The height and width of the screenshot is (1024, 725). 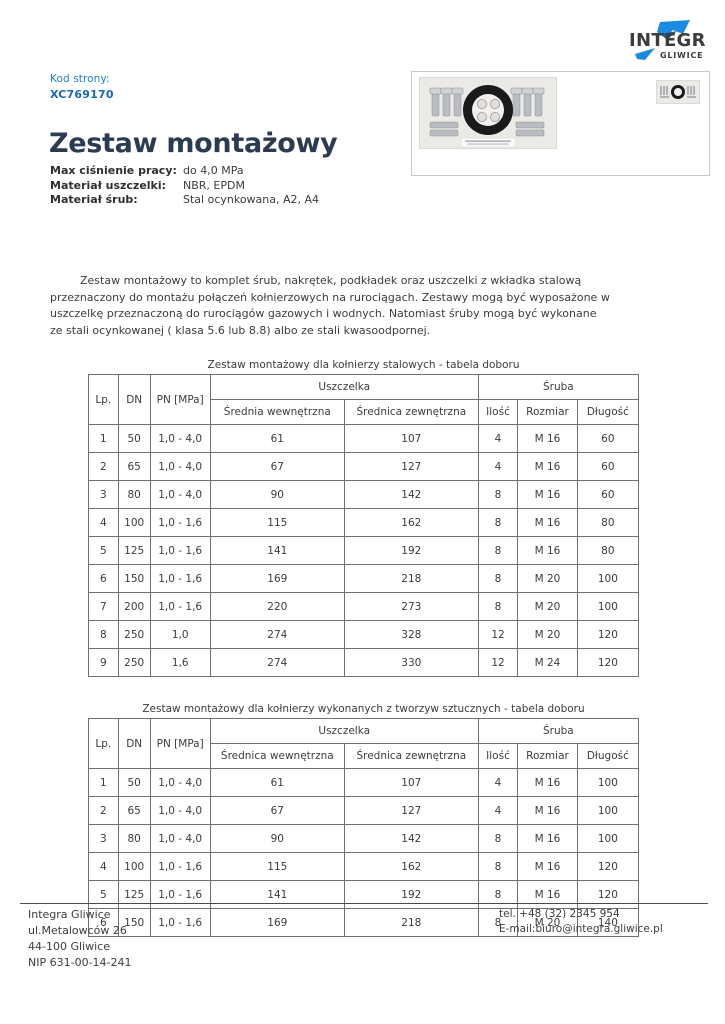 I want to click on cell-lp: 2, so click(x=103, y=466).